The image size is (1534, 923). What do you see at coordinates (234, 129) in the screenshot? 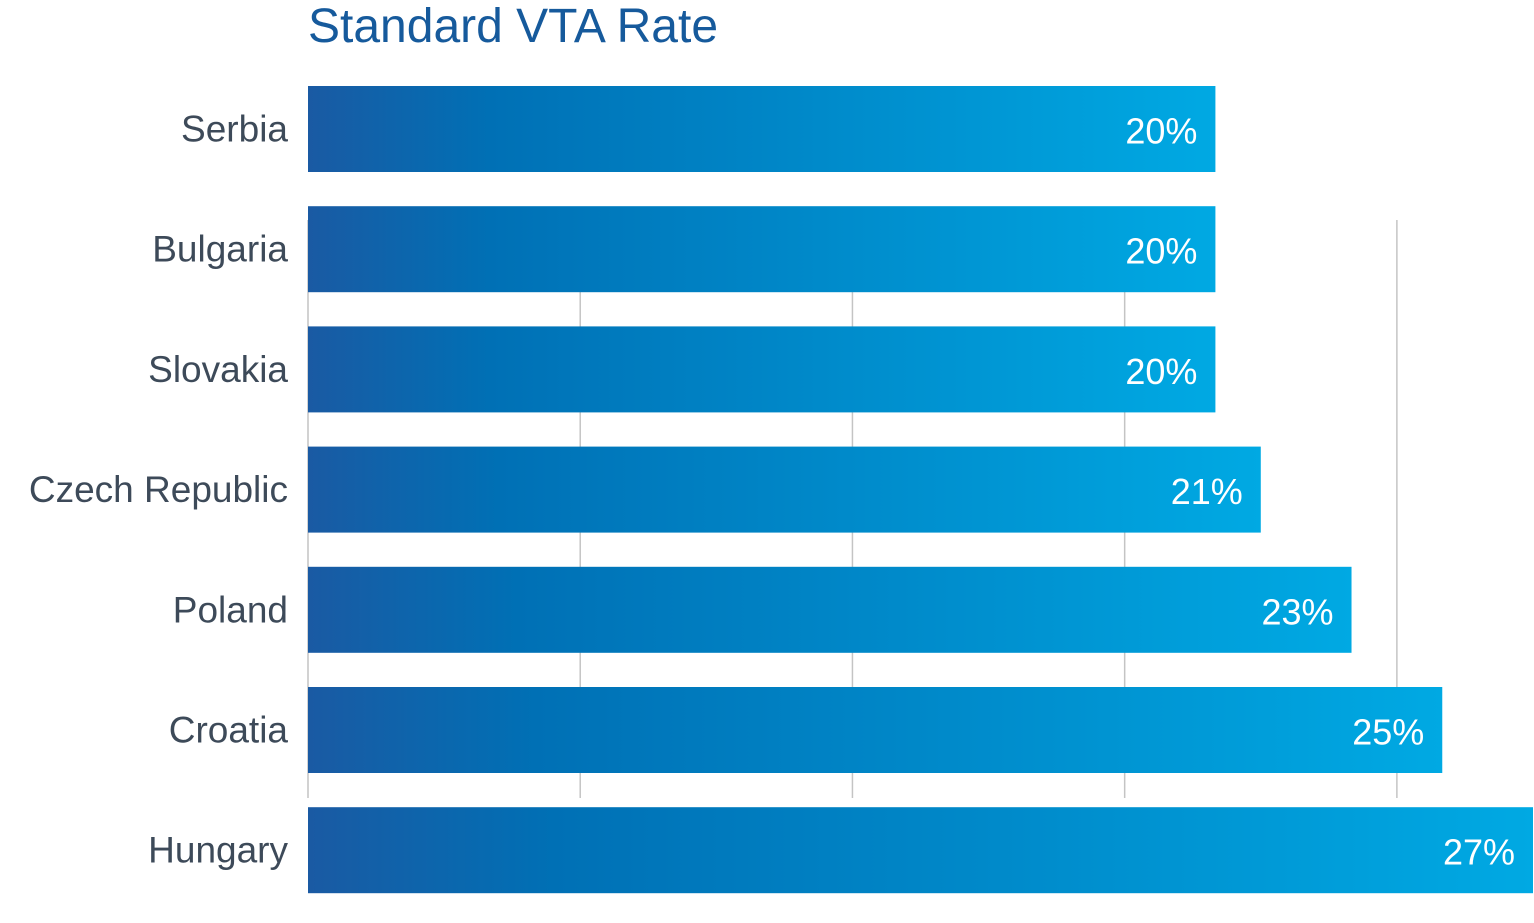
I see `category-label: Serbia` at bounding box center [234, 129].